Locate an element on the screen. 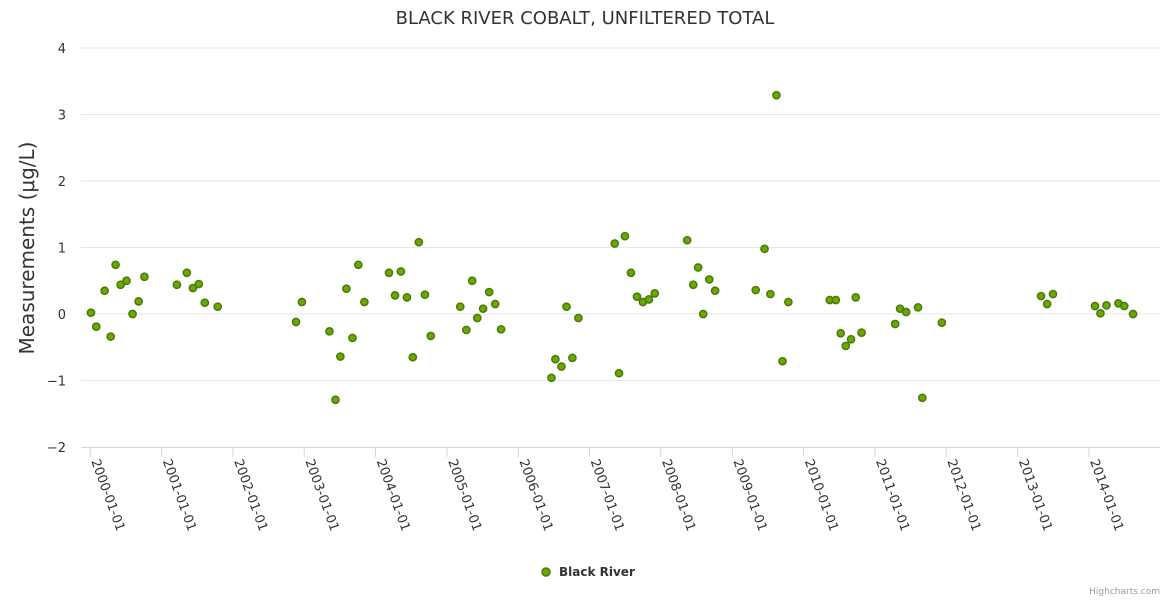 The height and width of the screenshot is (600, 1170). y-tick-label: −2 is located at coordinates (56, 448).